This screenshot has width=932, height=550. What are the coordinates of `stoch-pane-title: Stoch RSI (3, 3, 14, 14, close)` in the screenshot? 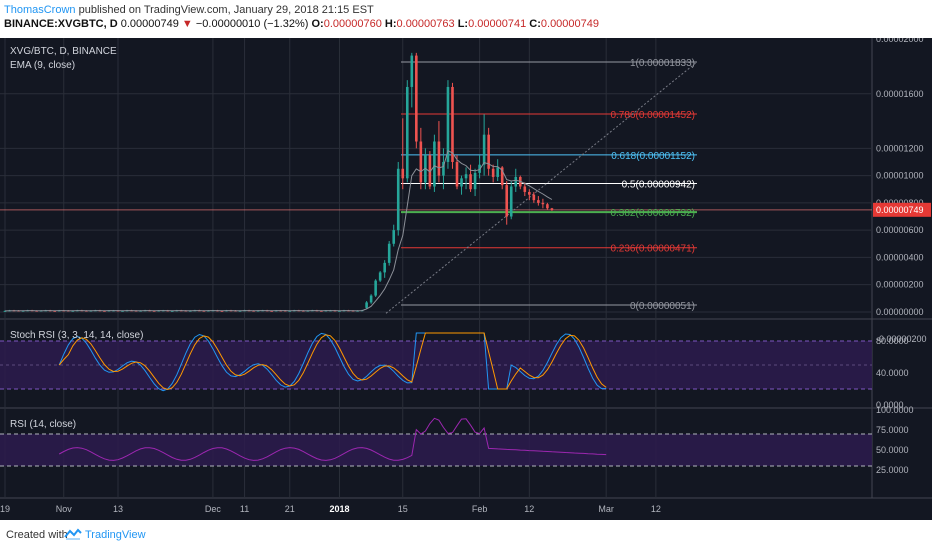 It's located at (76, 335).